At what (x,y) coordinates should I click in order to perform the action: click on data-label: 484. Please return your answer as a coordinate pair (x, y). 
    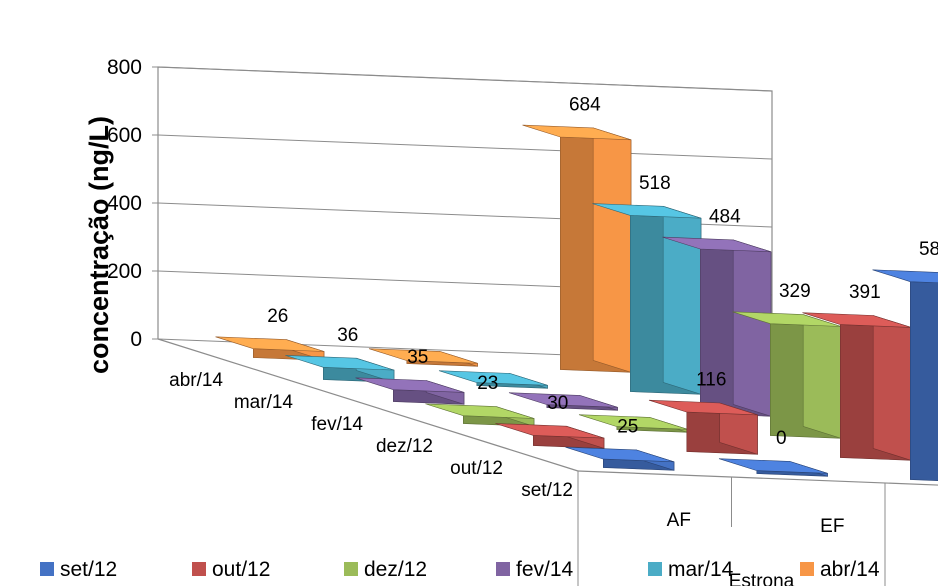
    Looking at the image, I should click on (725, 216).